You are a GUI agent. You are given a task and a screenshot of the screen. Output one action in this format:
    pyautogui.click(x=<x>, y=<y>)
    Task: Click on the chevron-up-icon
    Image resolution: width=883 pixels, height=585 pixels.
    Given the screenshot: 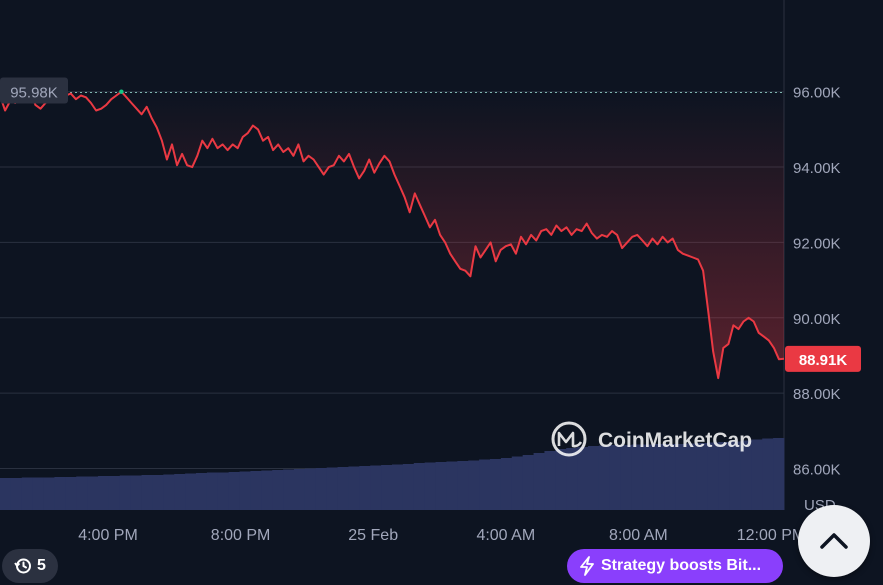 What is the action you would take?
    pyautogui.click(x=834, y=541)
    